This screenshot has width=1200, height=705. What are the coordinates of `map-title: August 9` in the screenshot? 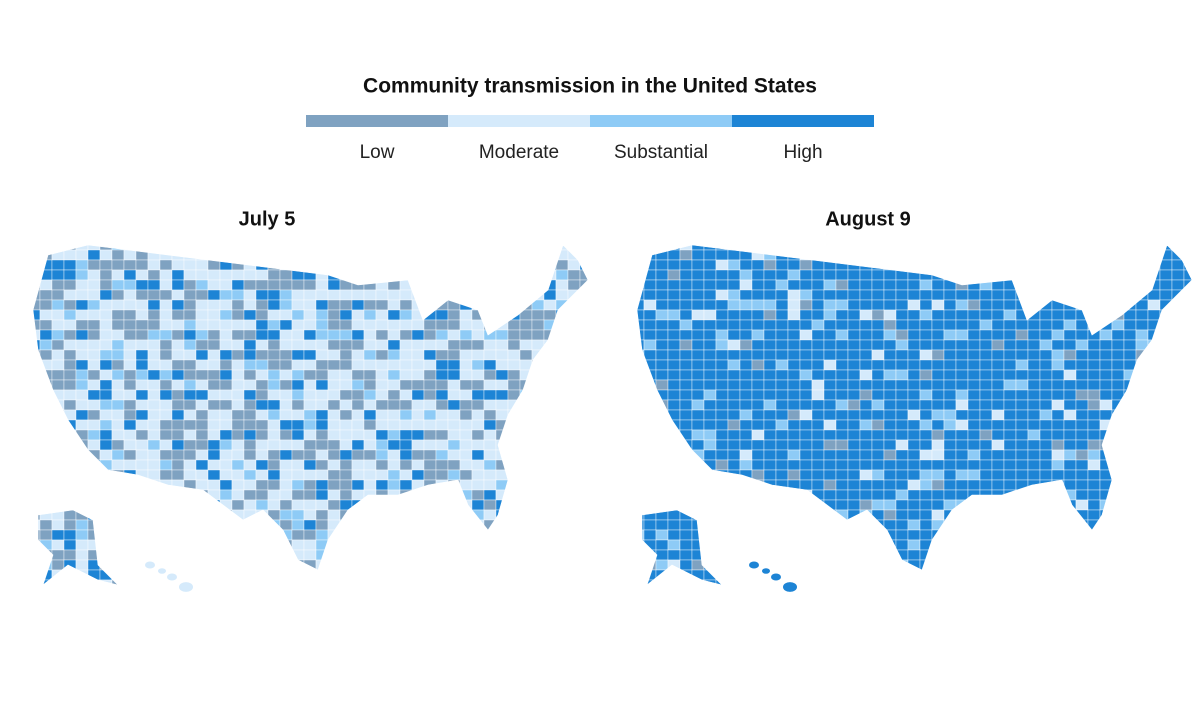 It's located at (868, 219).